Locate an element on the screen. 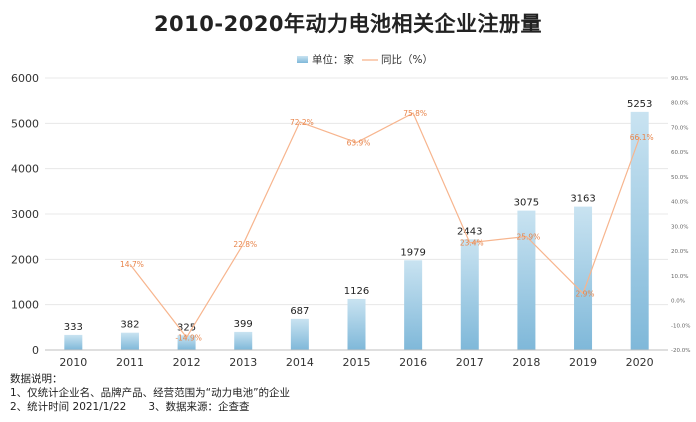  y-left-tick-label: 0 is located at coordinates (35, 350).